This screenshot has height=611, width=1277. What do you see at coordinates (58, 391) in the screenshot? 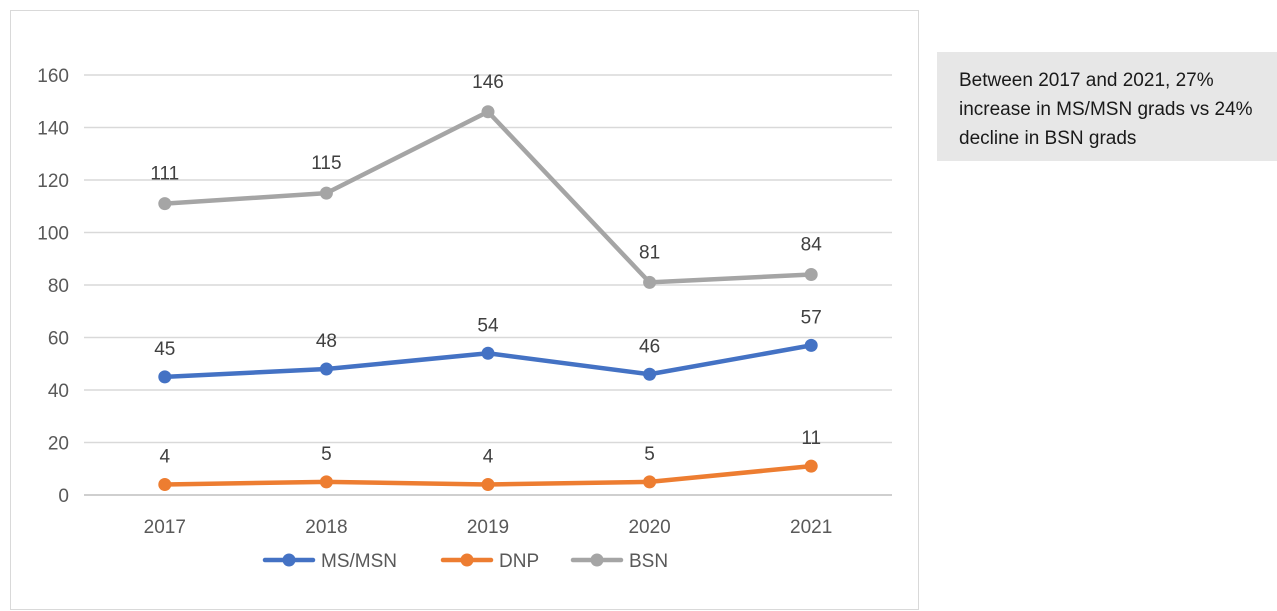
I see `y-tick-label: 40` at bounding box center [58, 391].